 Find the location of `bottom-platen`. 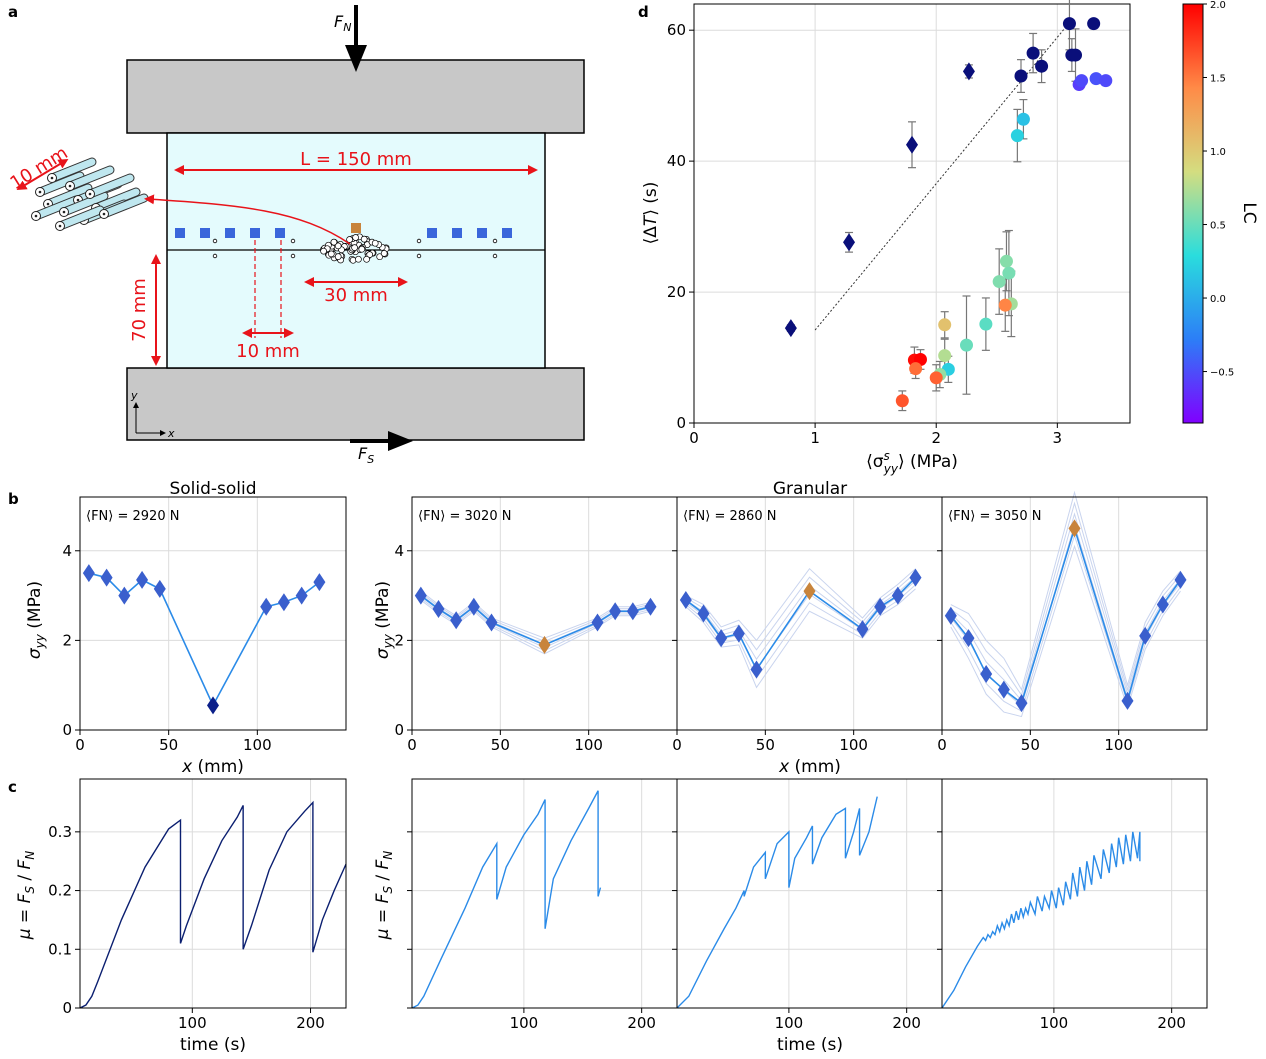

bottom-platen is located at coordinates (355, 404).